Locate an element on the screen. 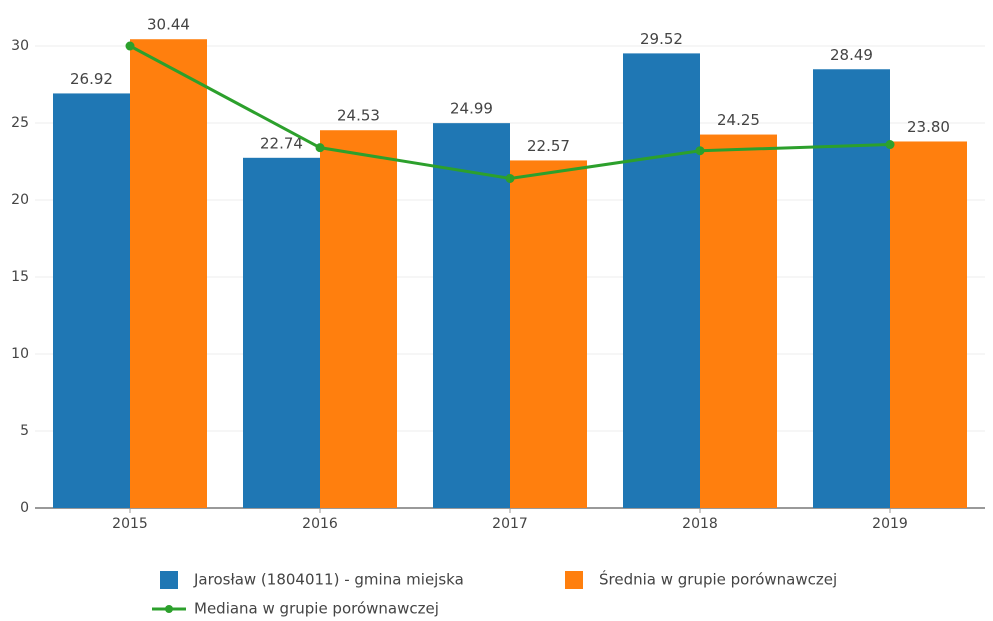  value-label: 24.25 is located at coordinates (738, 120).